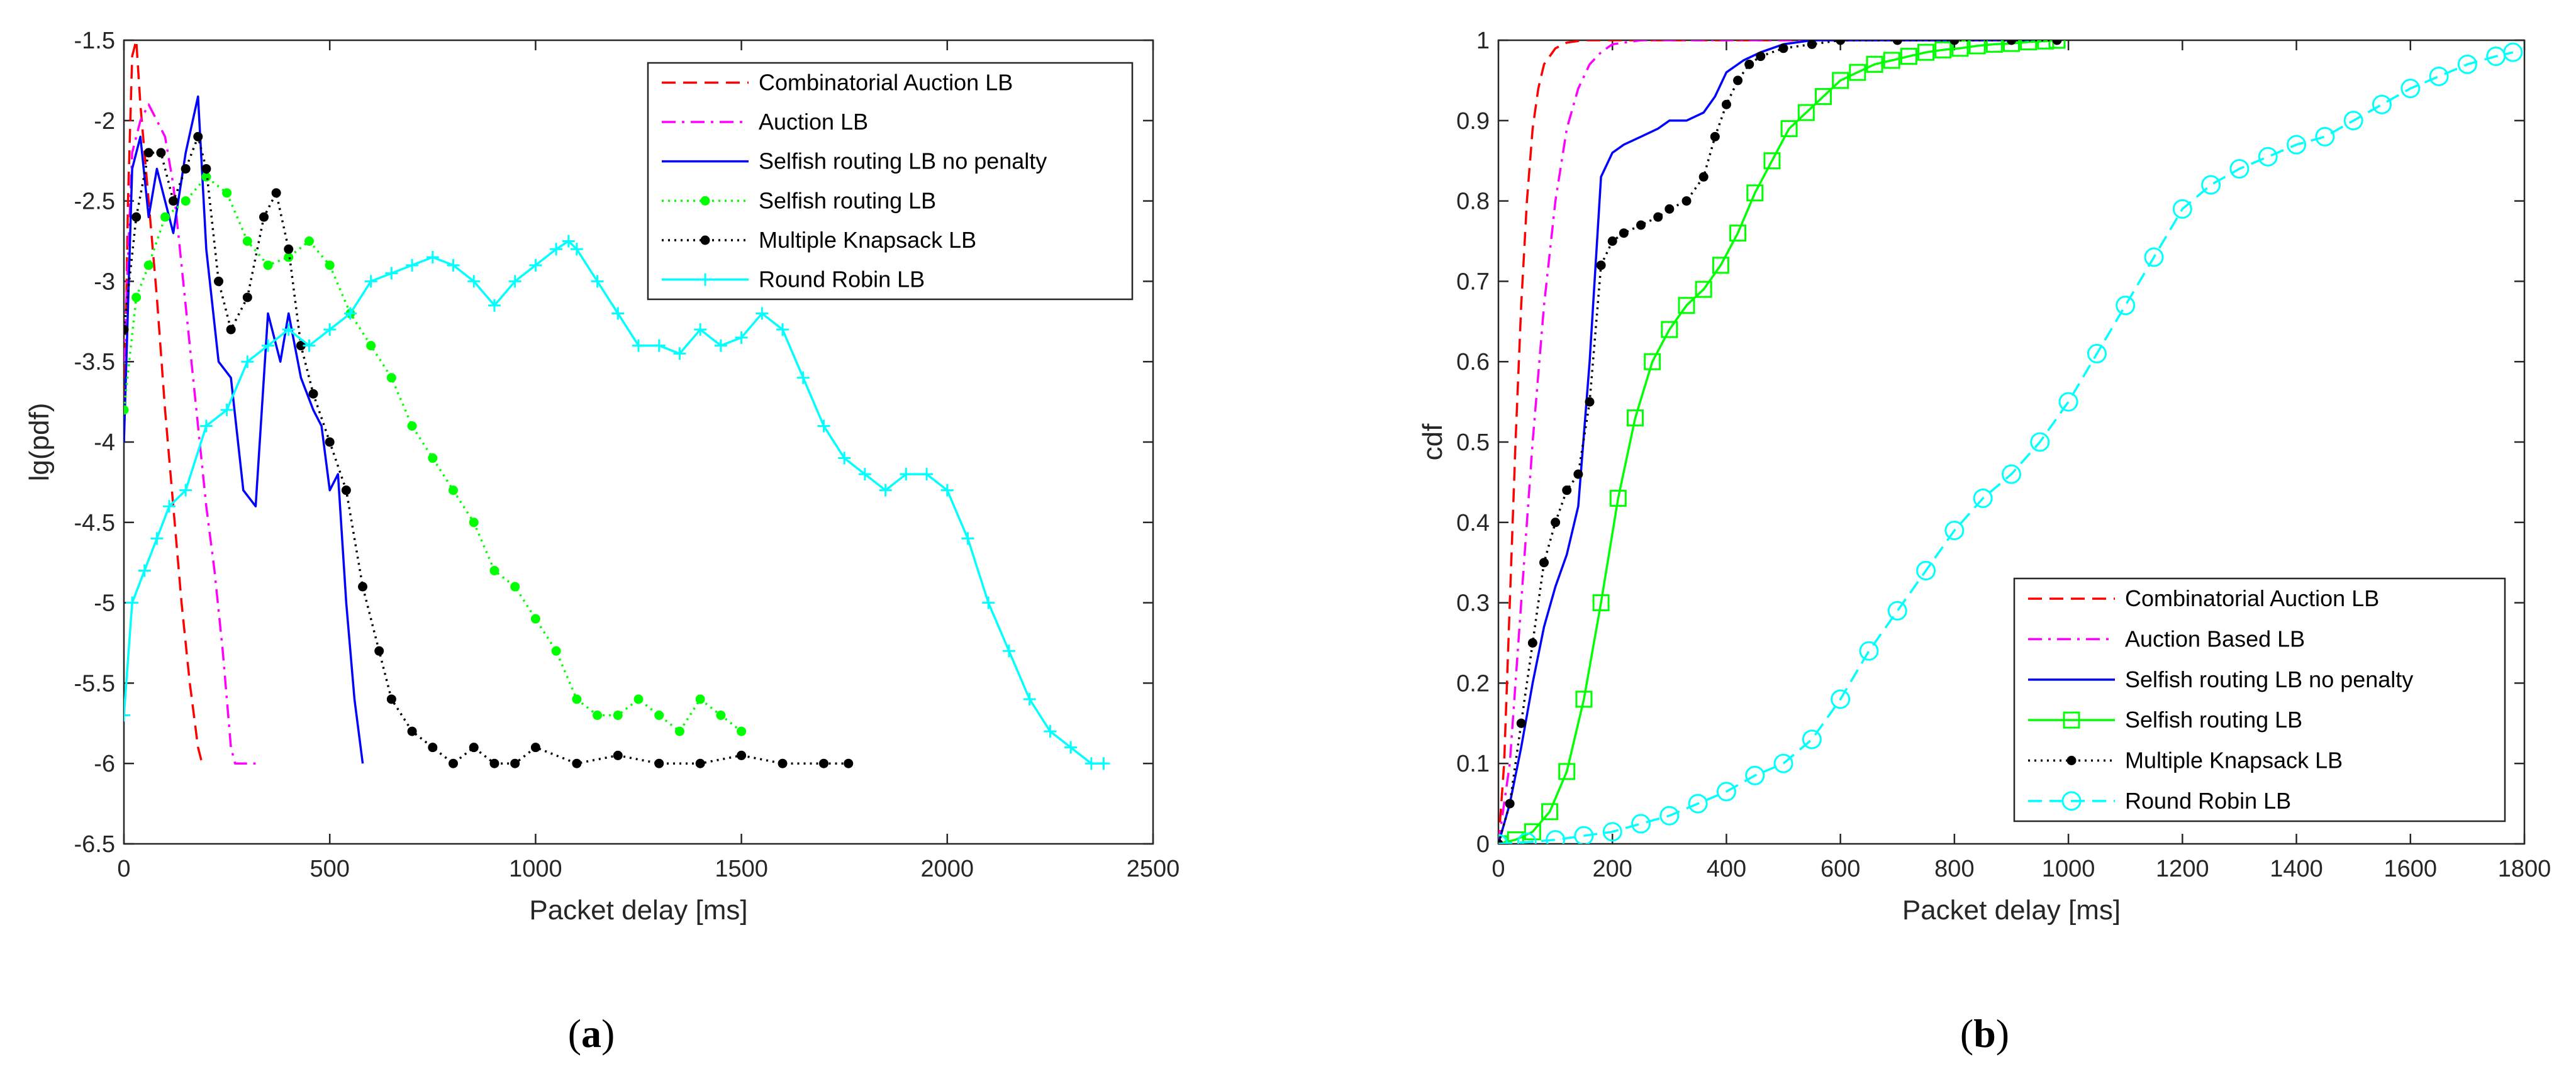  I want to click on panel-a-xtick-label: 2500, so click(1153, 869).